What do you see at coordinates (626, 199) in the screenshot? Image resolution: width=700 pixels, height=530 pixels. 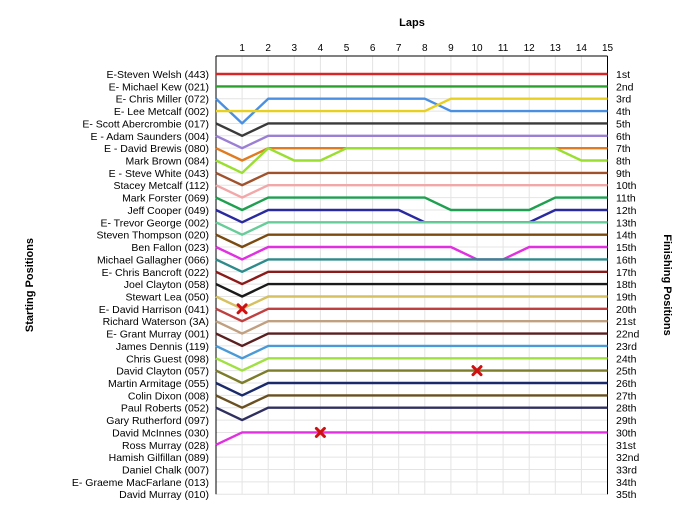 I see `finishing-position-label: 11th` at bounding box center [626, 199].